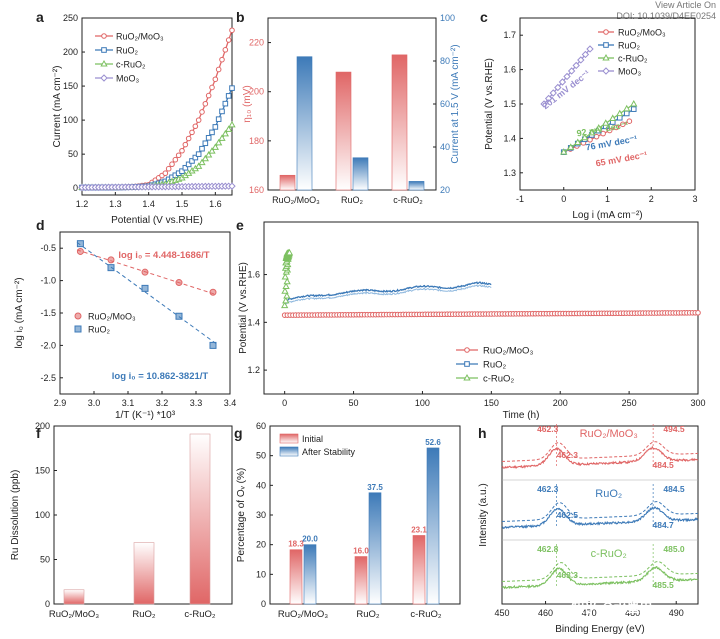 This screenshot has width=720, height=639. I want to click on panel-g-ytick-label: 0, so click(263, 604).